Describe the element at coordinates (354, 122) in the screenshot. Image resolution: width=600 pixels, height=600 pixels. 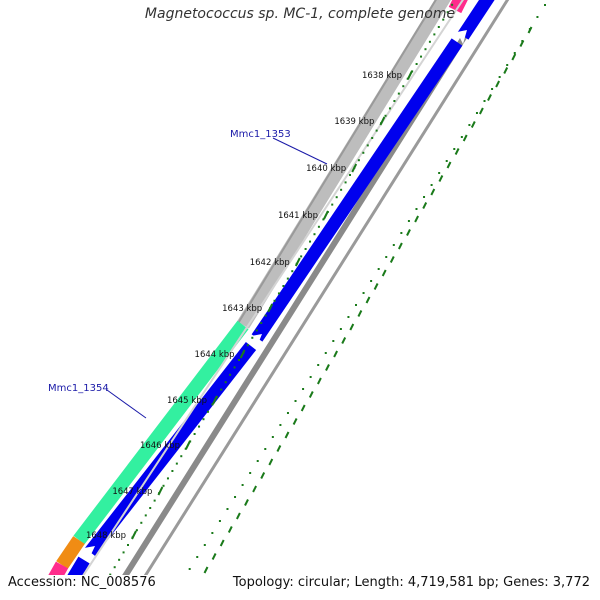
I see `tick-label: 1639 kbp` at that location.